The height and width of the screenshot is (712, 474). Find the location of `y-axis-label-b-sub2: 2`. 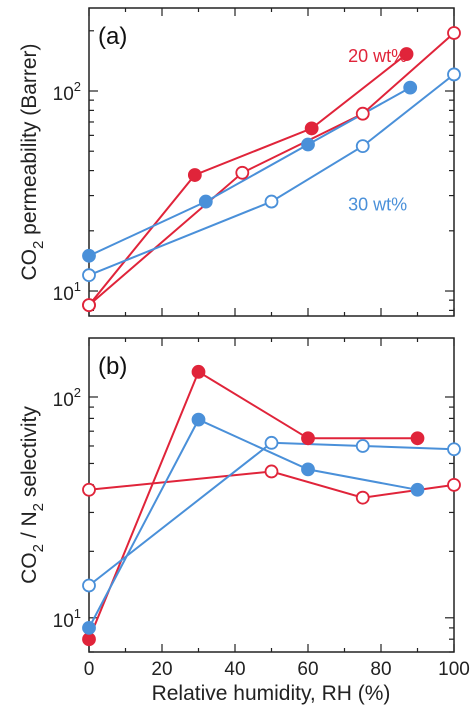

y-axis-label-b-sub2: 2 is located at coordinates (38, 507).